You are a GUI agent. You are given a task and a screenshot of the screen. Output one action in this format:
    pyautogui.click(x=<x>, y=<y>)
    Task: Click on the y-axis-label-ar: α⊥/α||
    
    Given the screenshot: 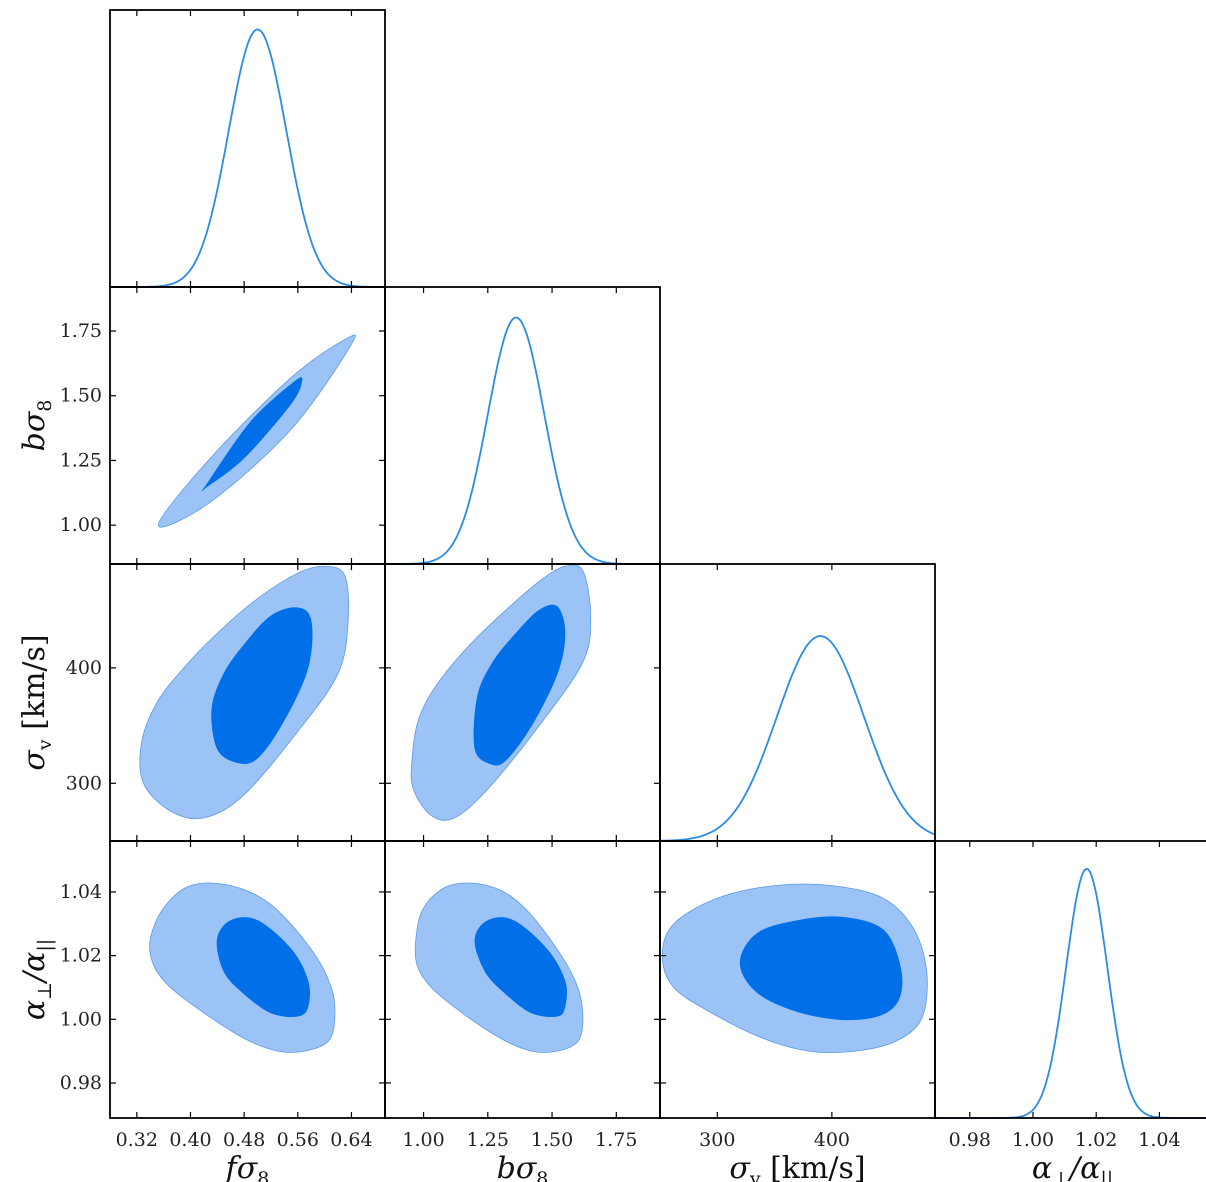 What is the action you would take?
    pyautogui.click(x=36, y=979)
    